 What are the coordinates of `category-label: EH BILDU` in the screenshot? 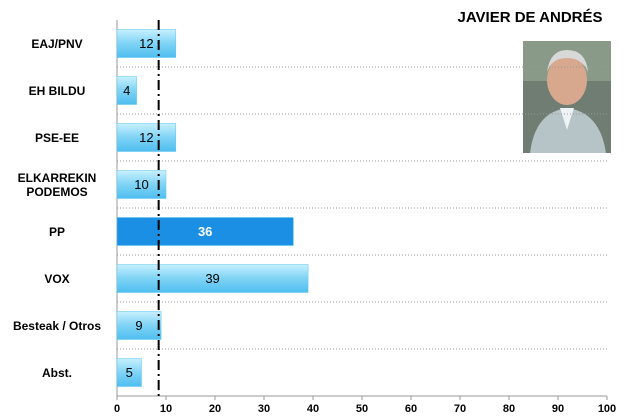 It's located at (57, 90).